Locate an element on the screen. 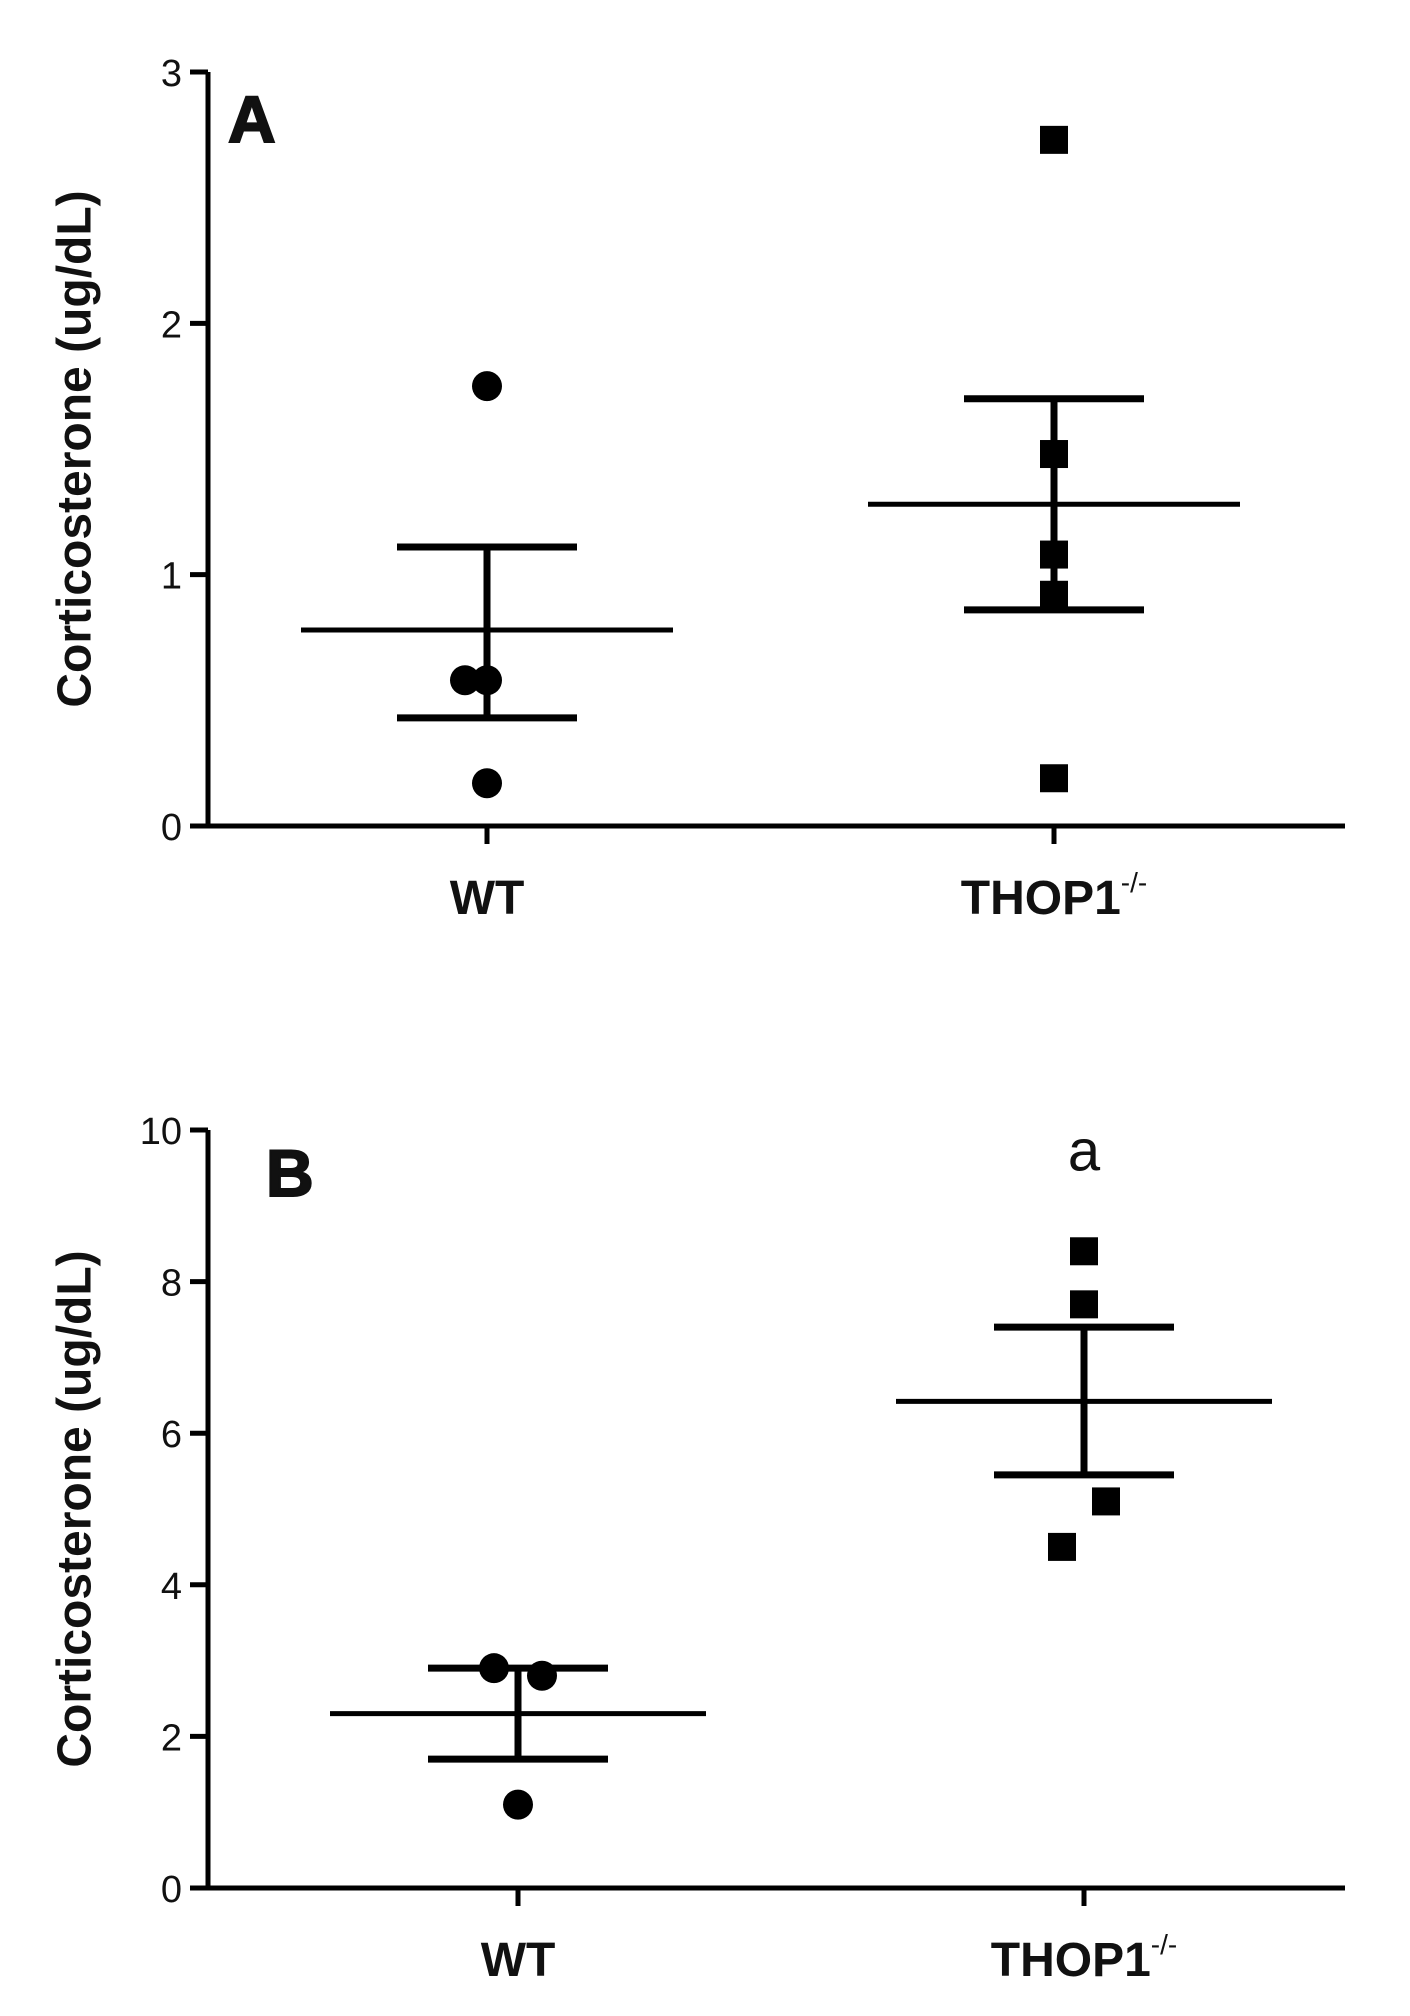 This screenshot has height=2016, width=1410. panel-label: A is located at coordinates (252, 119).